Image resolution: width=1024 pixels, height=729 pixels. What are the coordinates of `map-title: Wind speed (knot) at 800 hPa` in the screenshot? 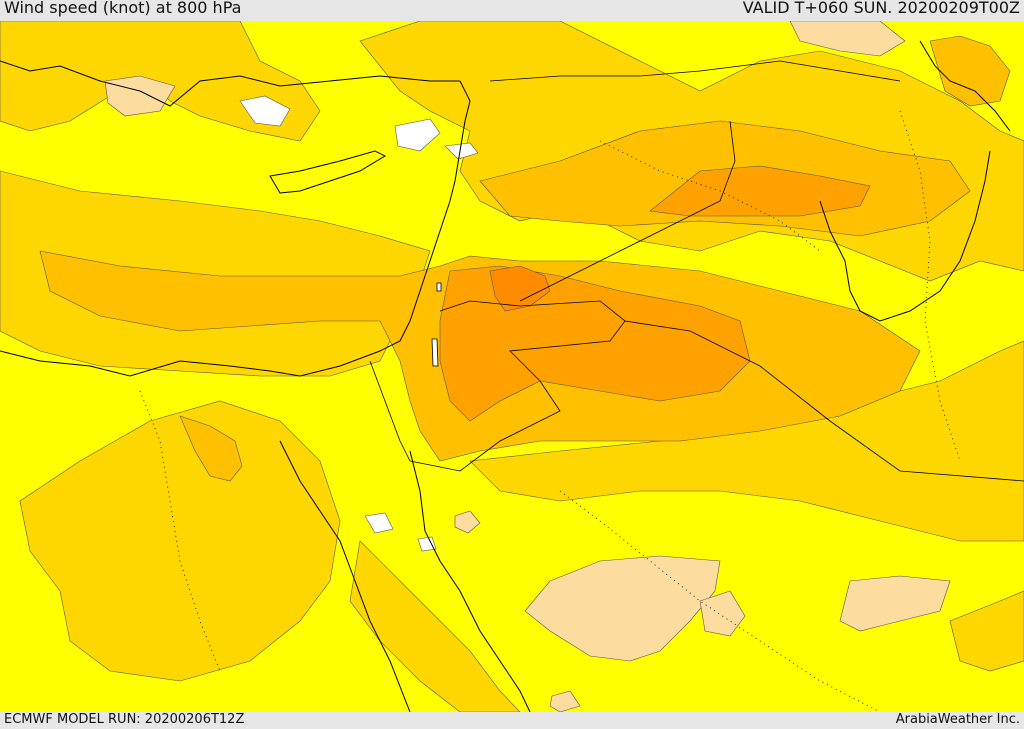 It's located at (123, 8).